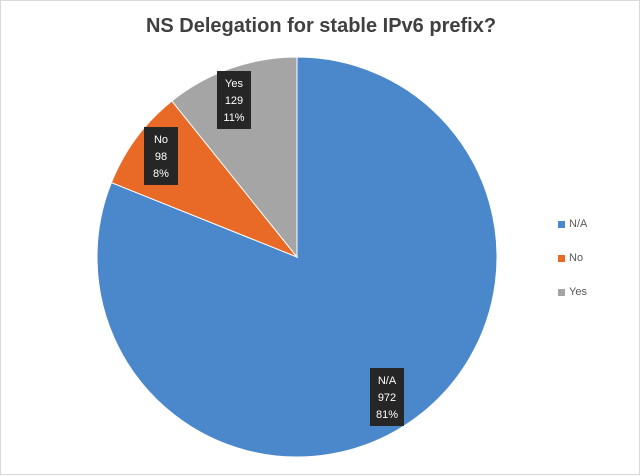  I want to click on legend-label-na: N/A, so click(578, 224).